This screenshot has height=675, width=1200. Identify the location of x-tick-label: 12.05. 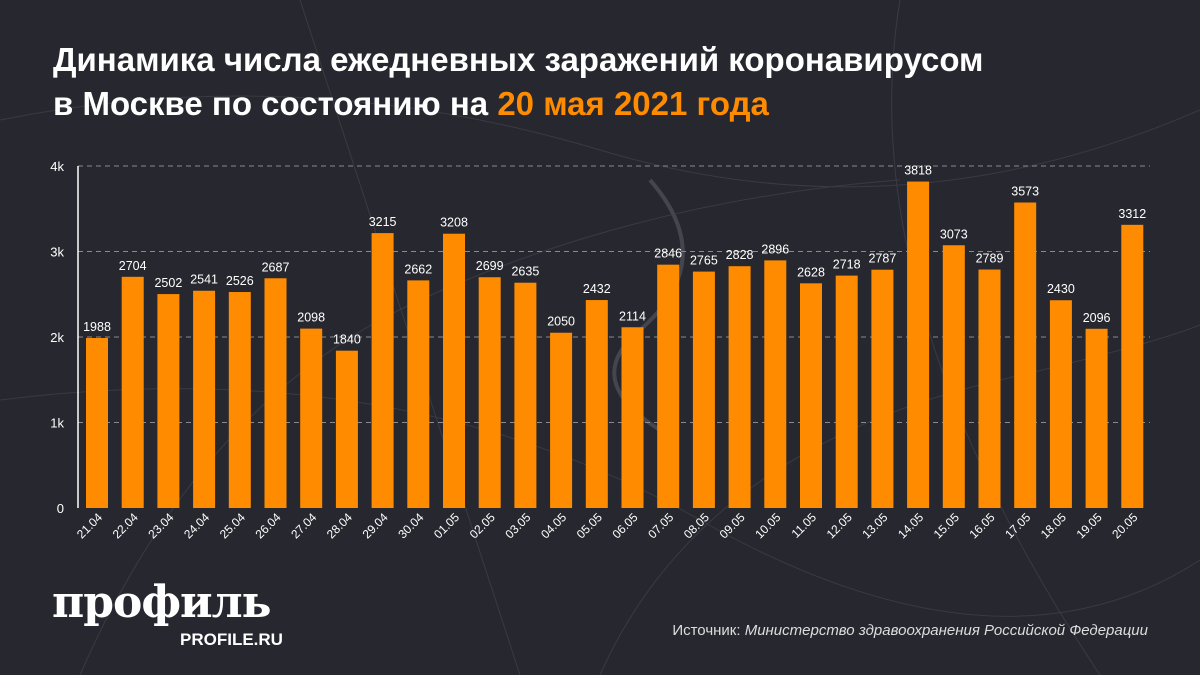
(839, 525).